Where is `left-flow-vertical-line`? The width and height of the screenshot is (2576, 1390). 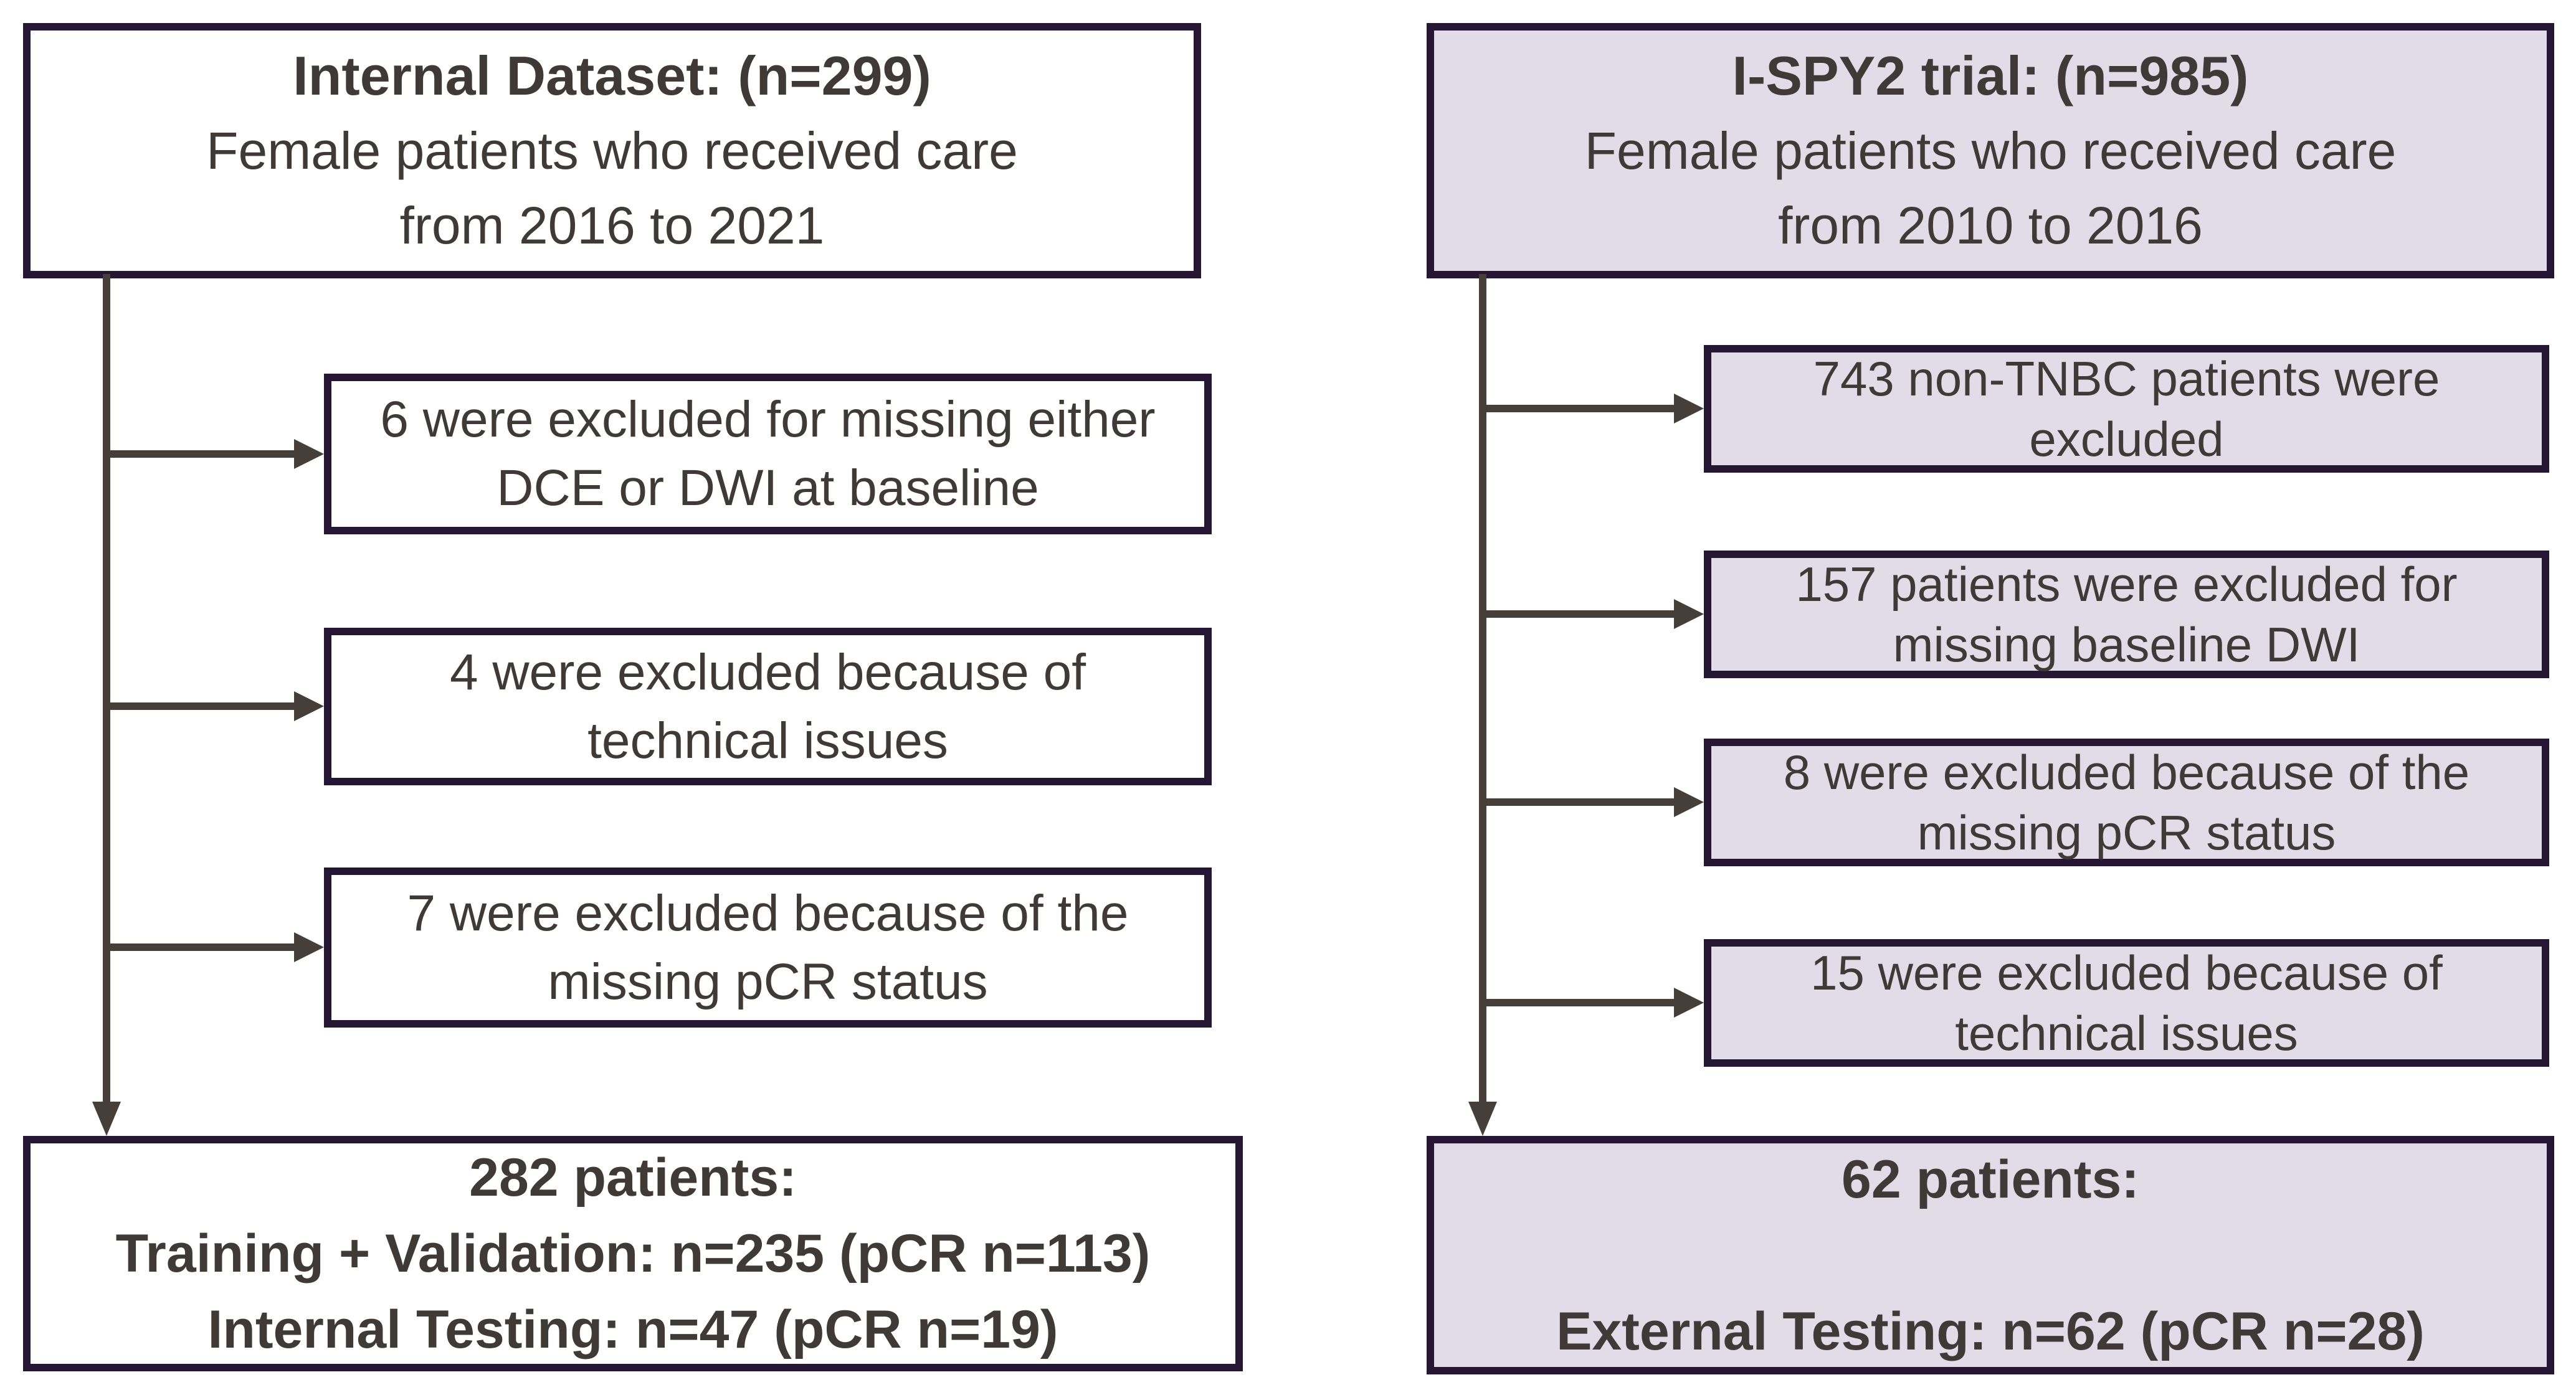
left-flow-vertical-line is located at coordinates (107, 688).